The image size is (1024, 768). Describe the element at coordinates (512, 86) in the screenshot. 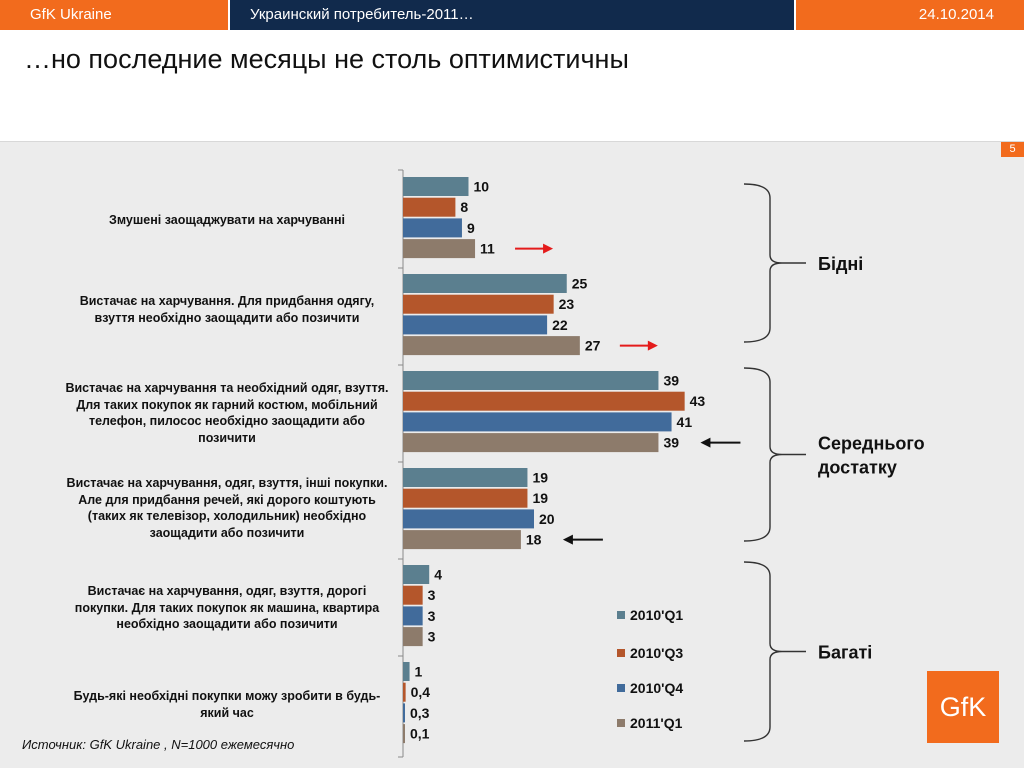

I see `title-band` at that location.